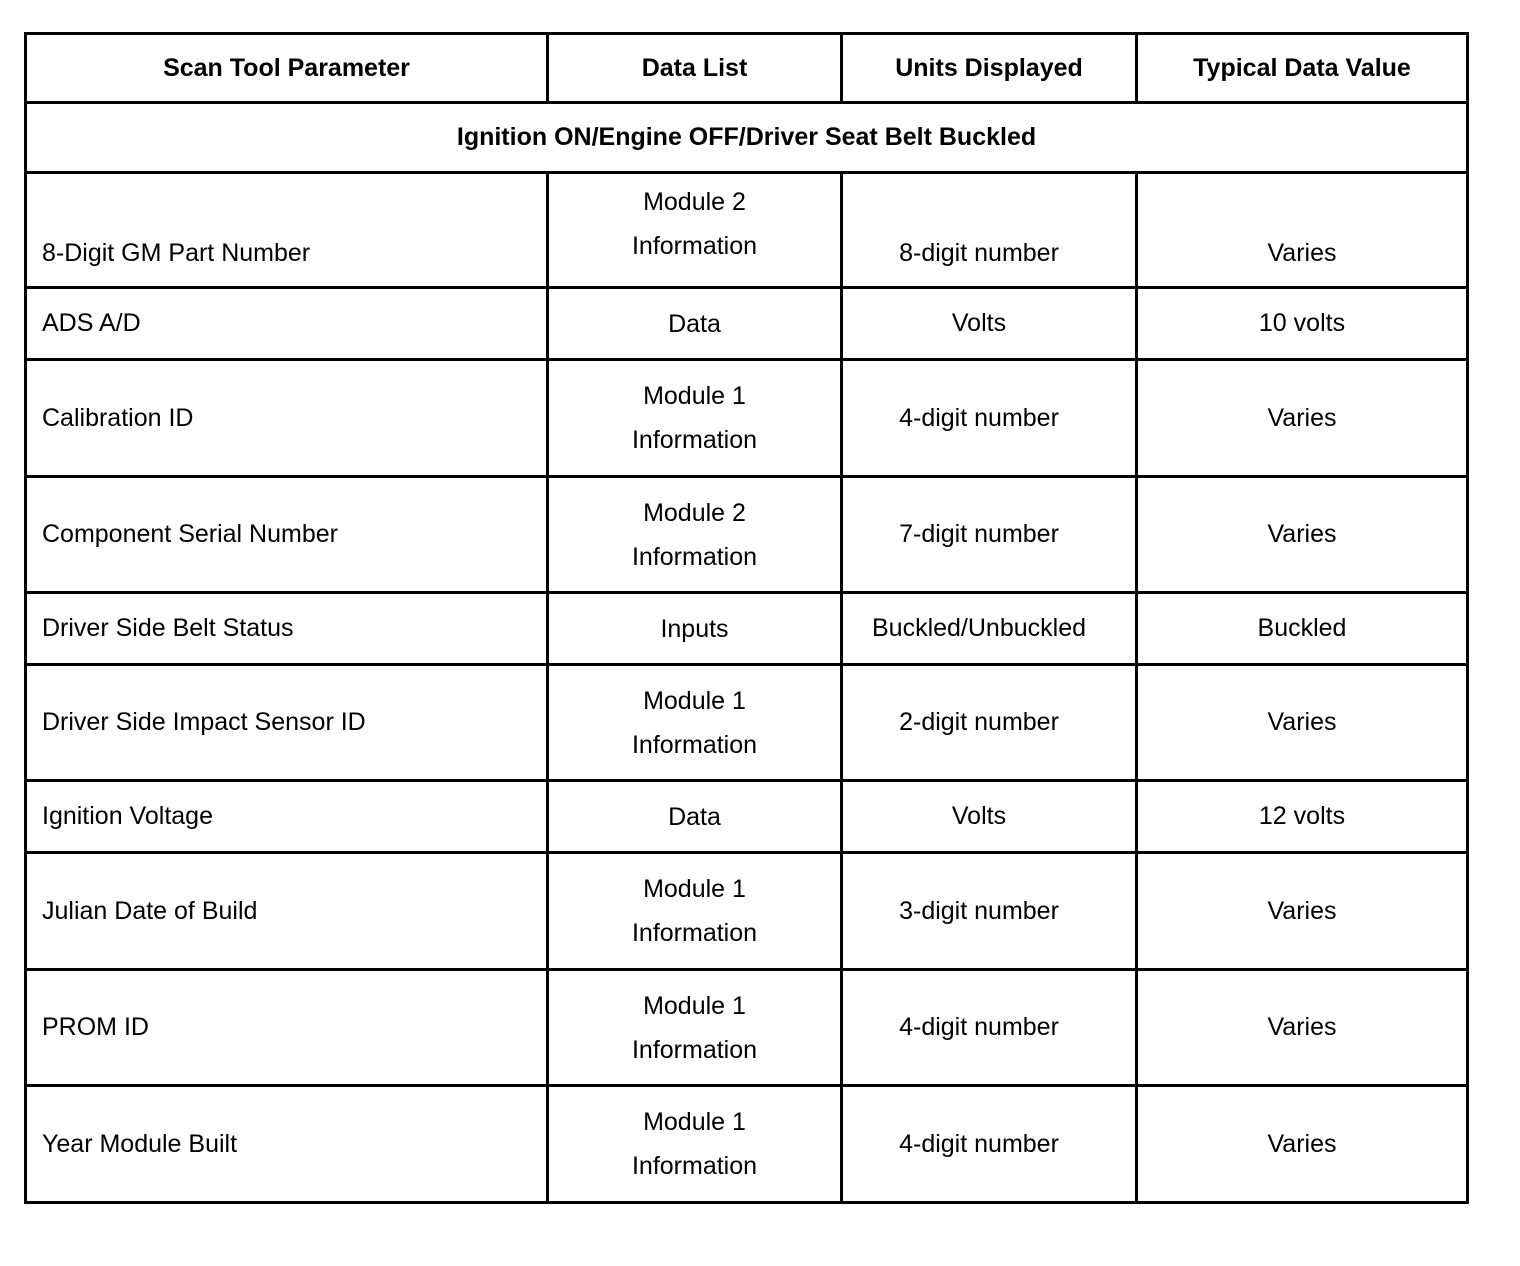  What do you see at coordinates (286, 1027) in the screenshot?
I see `parameter-cell: PROM ID` at bounding box center [286, 1027].